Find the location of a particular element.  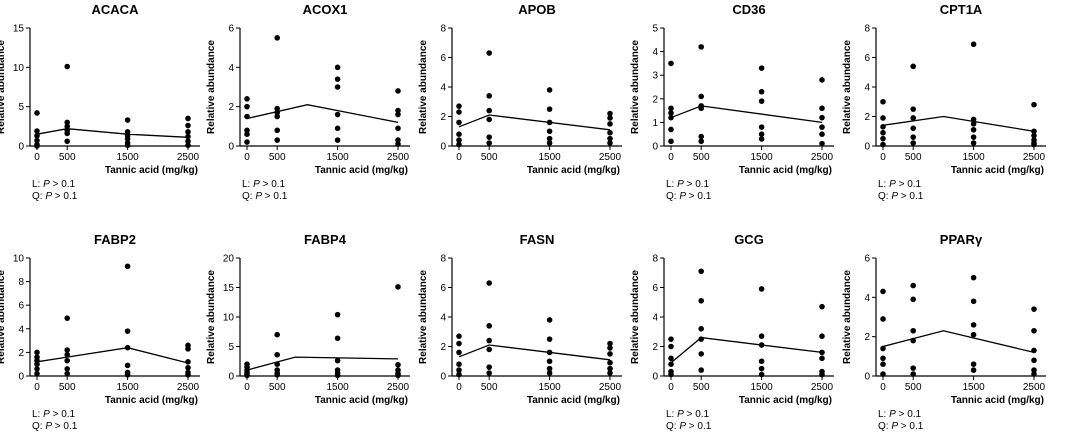

stat-l: L: P > 0.1 is located at coordinates (900, 414).